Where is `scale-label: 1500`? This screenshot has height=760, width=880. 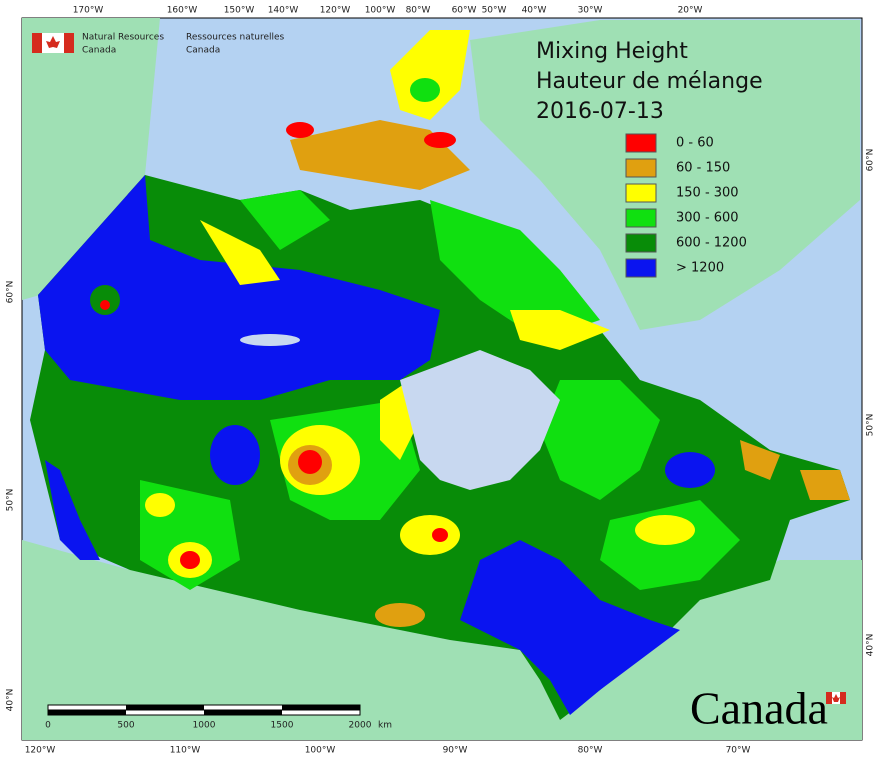 scale-label: 1500 is located at coordinates (282, 726).